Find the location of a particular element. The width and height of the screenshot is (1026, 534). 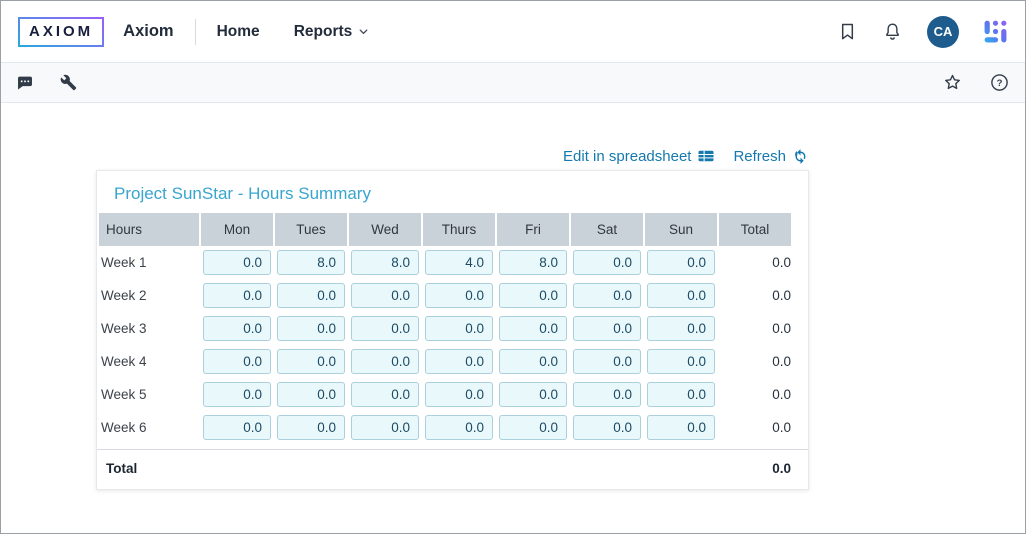

header-divider is located at coordinates (195, 31).